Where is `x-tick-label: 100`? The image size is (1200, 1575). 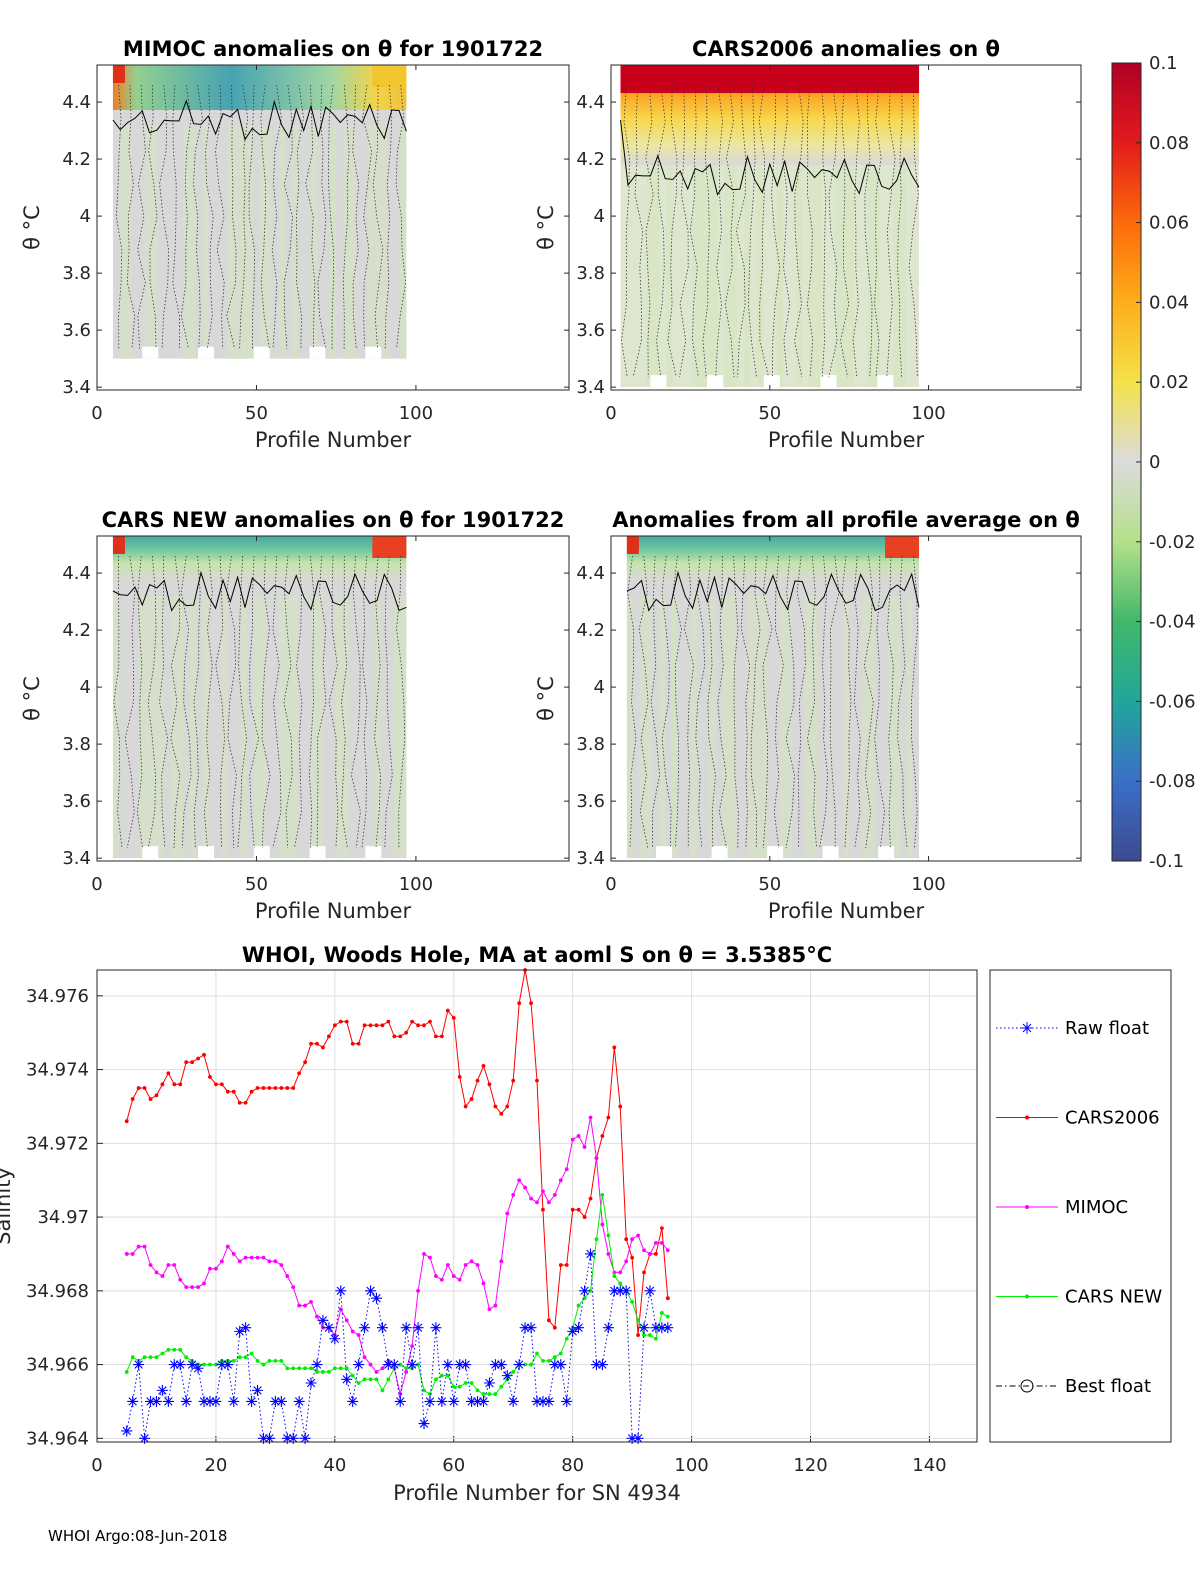 x-tick-label: 100 is located at coordinates (928, 884).